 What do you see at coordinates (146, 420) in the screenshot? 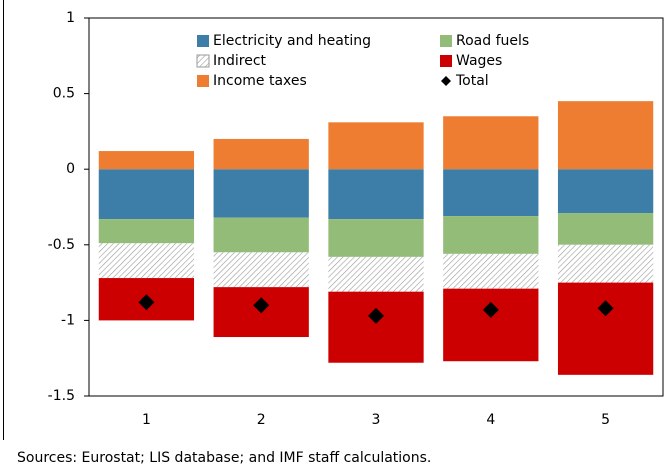
I see `x-tick-label: 1` at bounding box center [146, 420].